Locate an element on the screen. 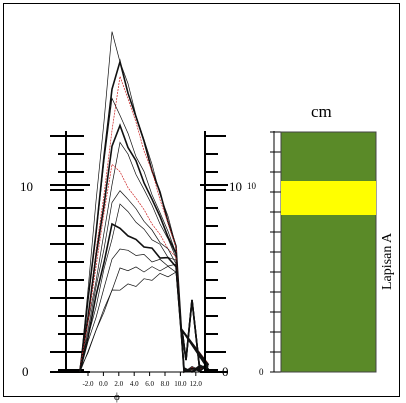  column-yellow-band is located at coordinates (328, 198).